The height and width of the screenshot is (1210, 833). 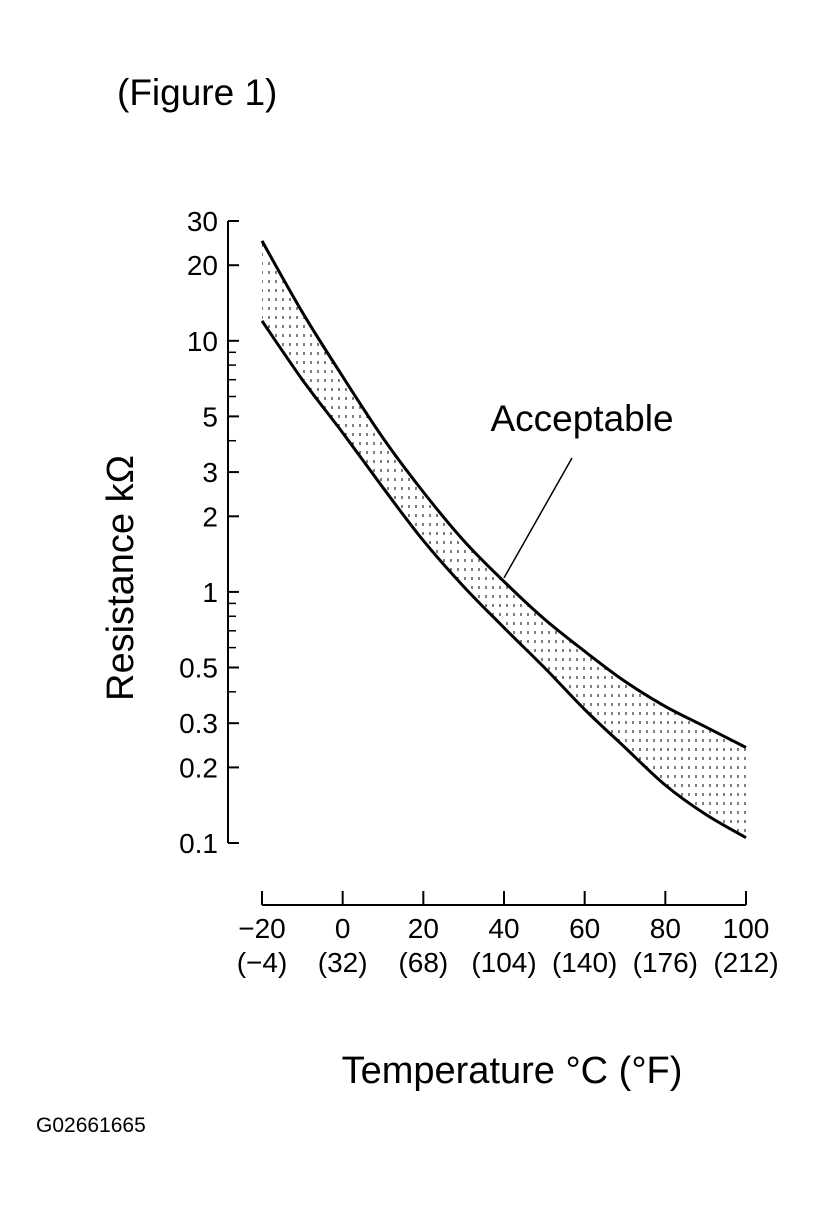 What do you see at coordinates (262, 962) in the screenshot?
I see `x-tick-sublabel: (−4)` at bounding box center [262, 962].